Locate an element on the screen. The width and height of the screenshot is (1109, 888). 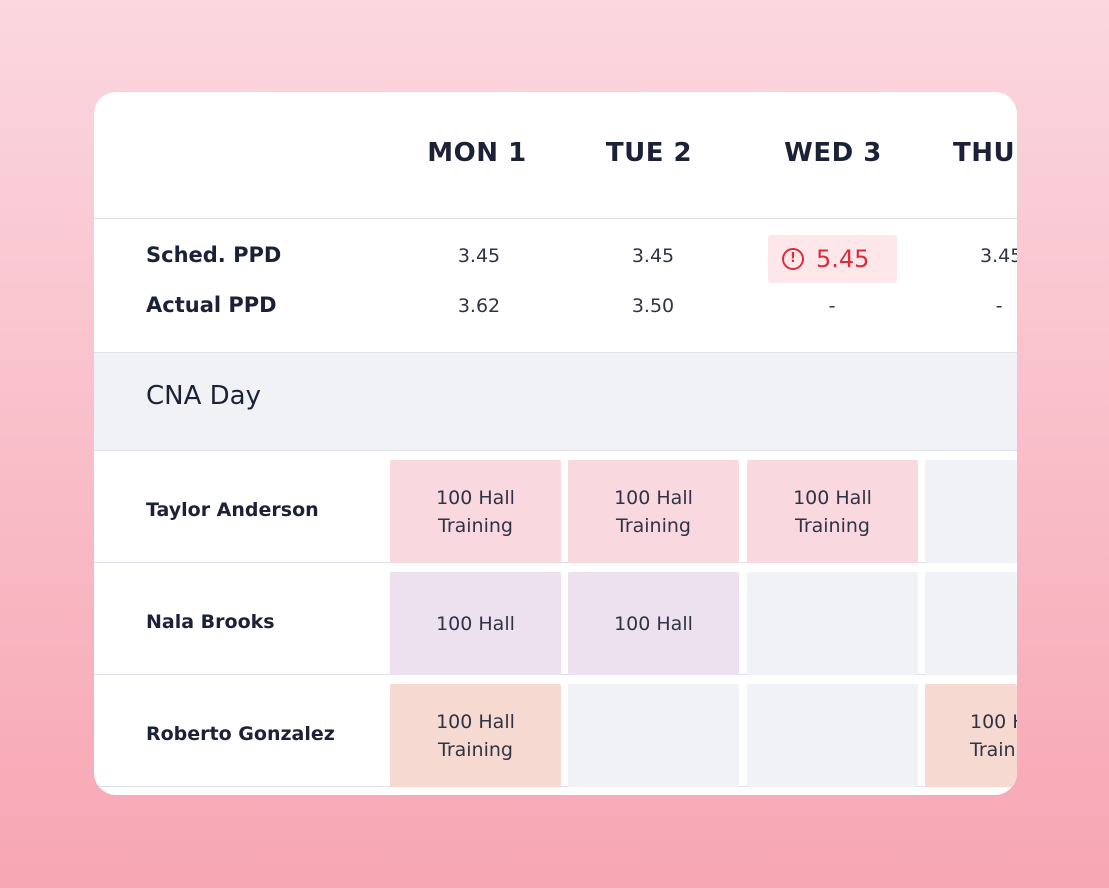
sched-ppd-label: Sched. PPD is located at coordinates (214, 255).